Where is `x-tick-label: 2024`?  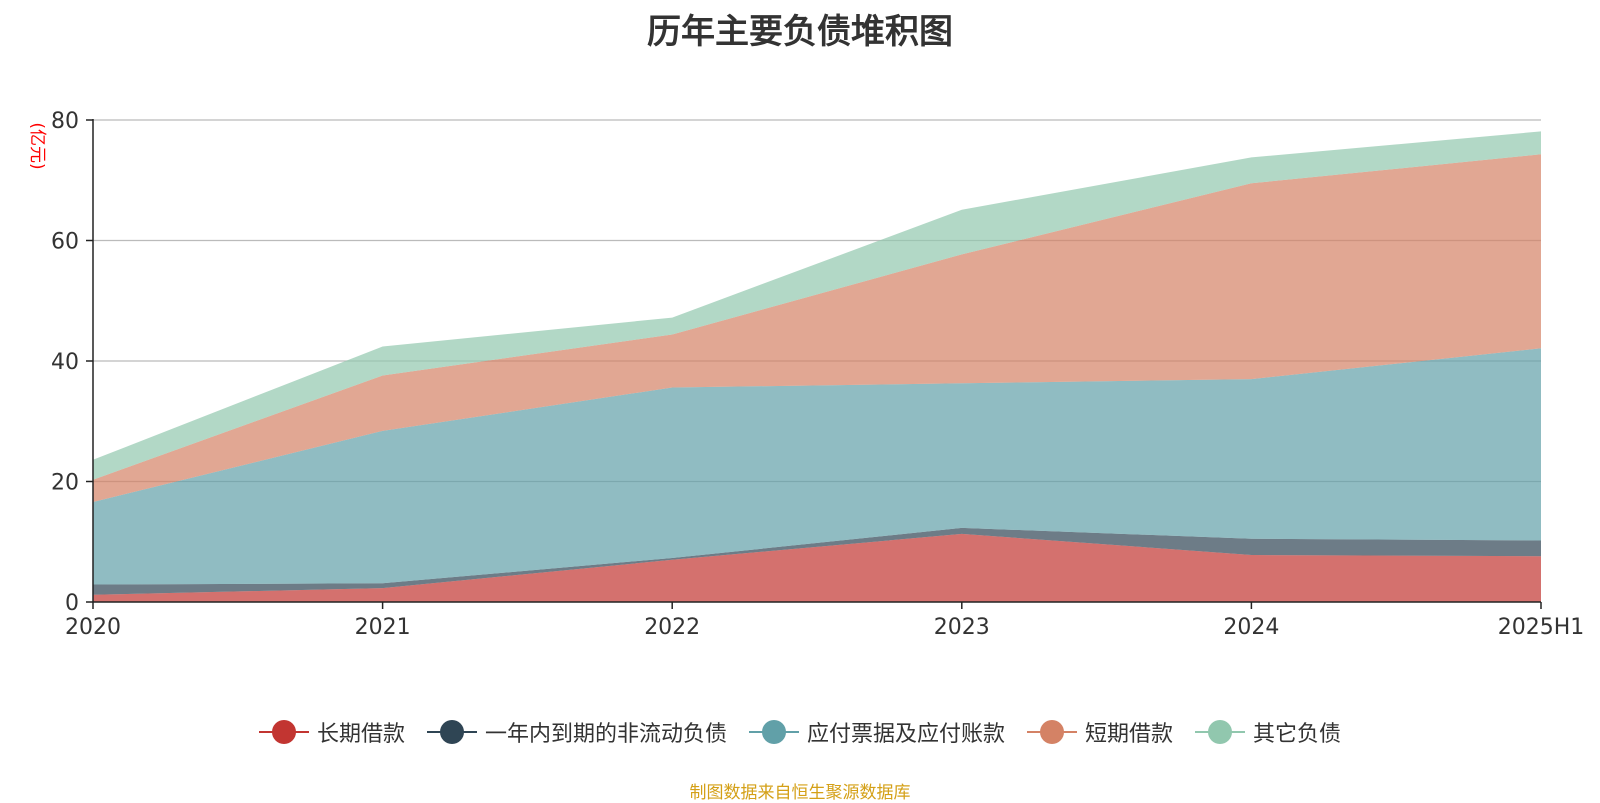
x-tick-label: 2024 is located at coordinates (1251, 627).